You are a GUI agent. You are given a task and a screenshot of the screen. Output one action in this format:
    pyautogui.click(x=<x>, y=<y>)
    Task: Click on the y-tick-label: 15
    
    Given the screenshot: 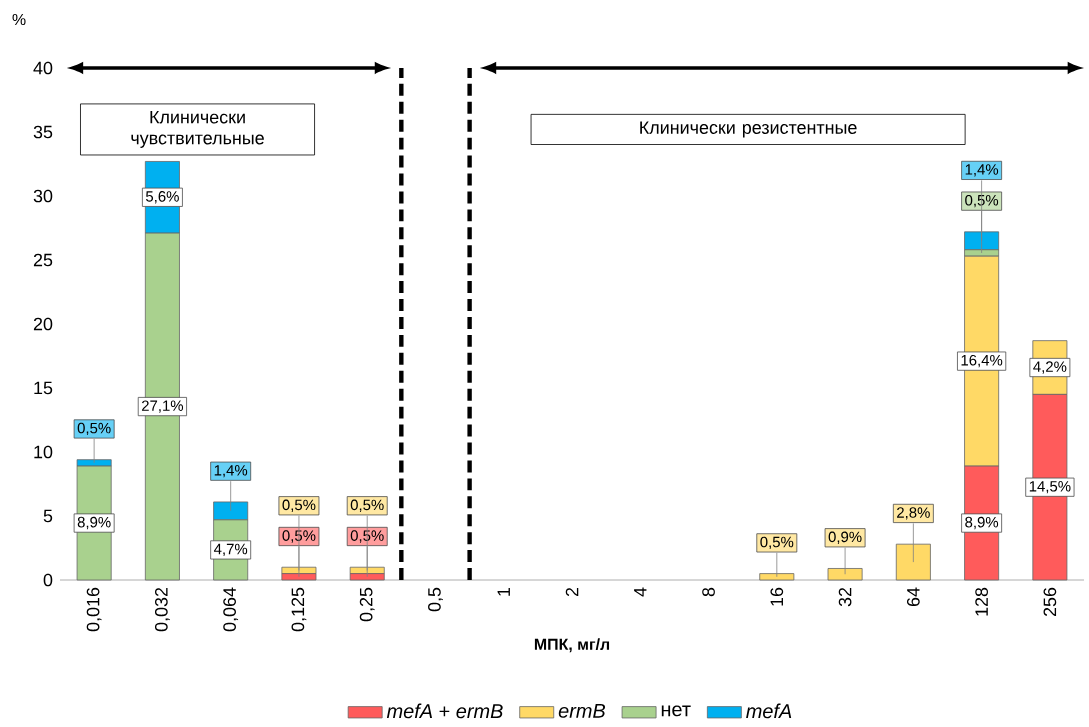 What is the action you would take?
    pyautogui.click(x=43, y=388)
    